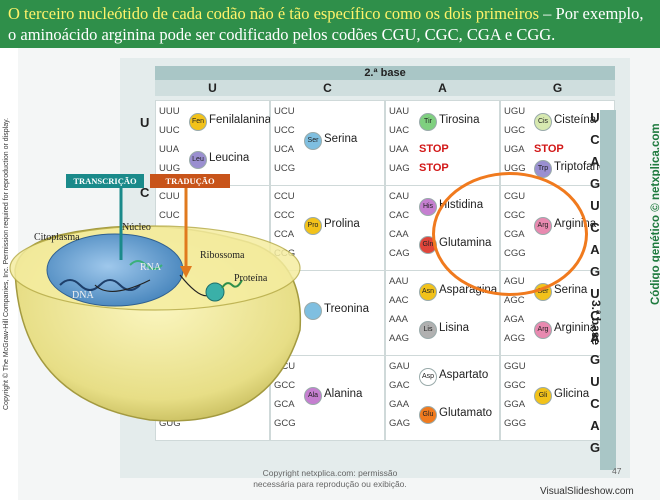  What do you see at coordinates (515, 338) in the screenshot?
I see `codon-agg: AGG` at bounding box center [515, 338].